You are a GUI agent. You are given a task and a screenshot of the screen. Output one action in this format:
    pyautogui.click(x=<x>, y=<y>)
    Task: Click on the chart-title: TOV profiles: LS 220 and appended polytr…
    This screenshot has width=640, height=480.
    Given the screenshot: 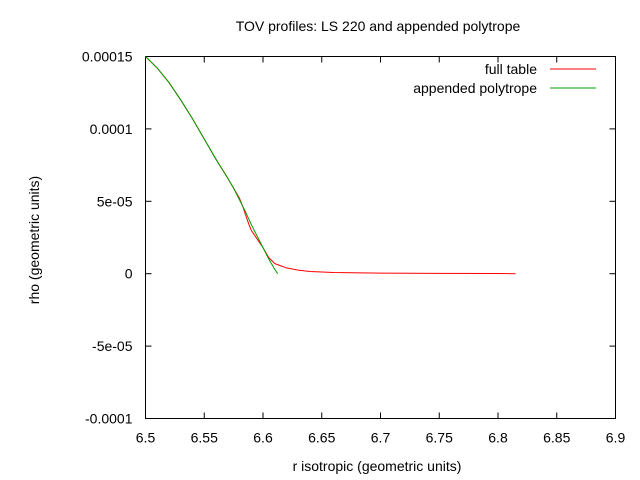 What is the action you would take?
    pyautogui.click(x=378, y=26)
    